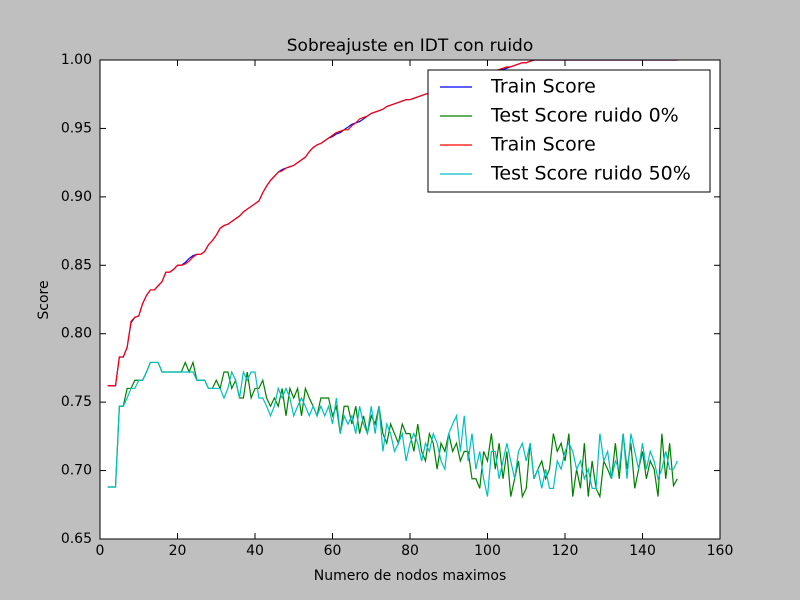 This screenshot has width=800, height=600. What do you see at coordinates (565, 551) in the screenshot?
I see `x-tick-label: 120` at bounding box center [565, 551].